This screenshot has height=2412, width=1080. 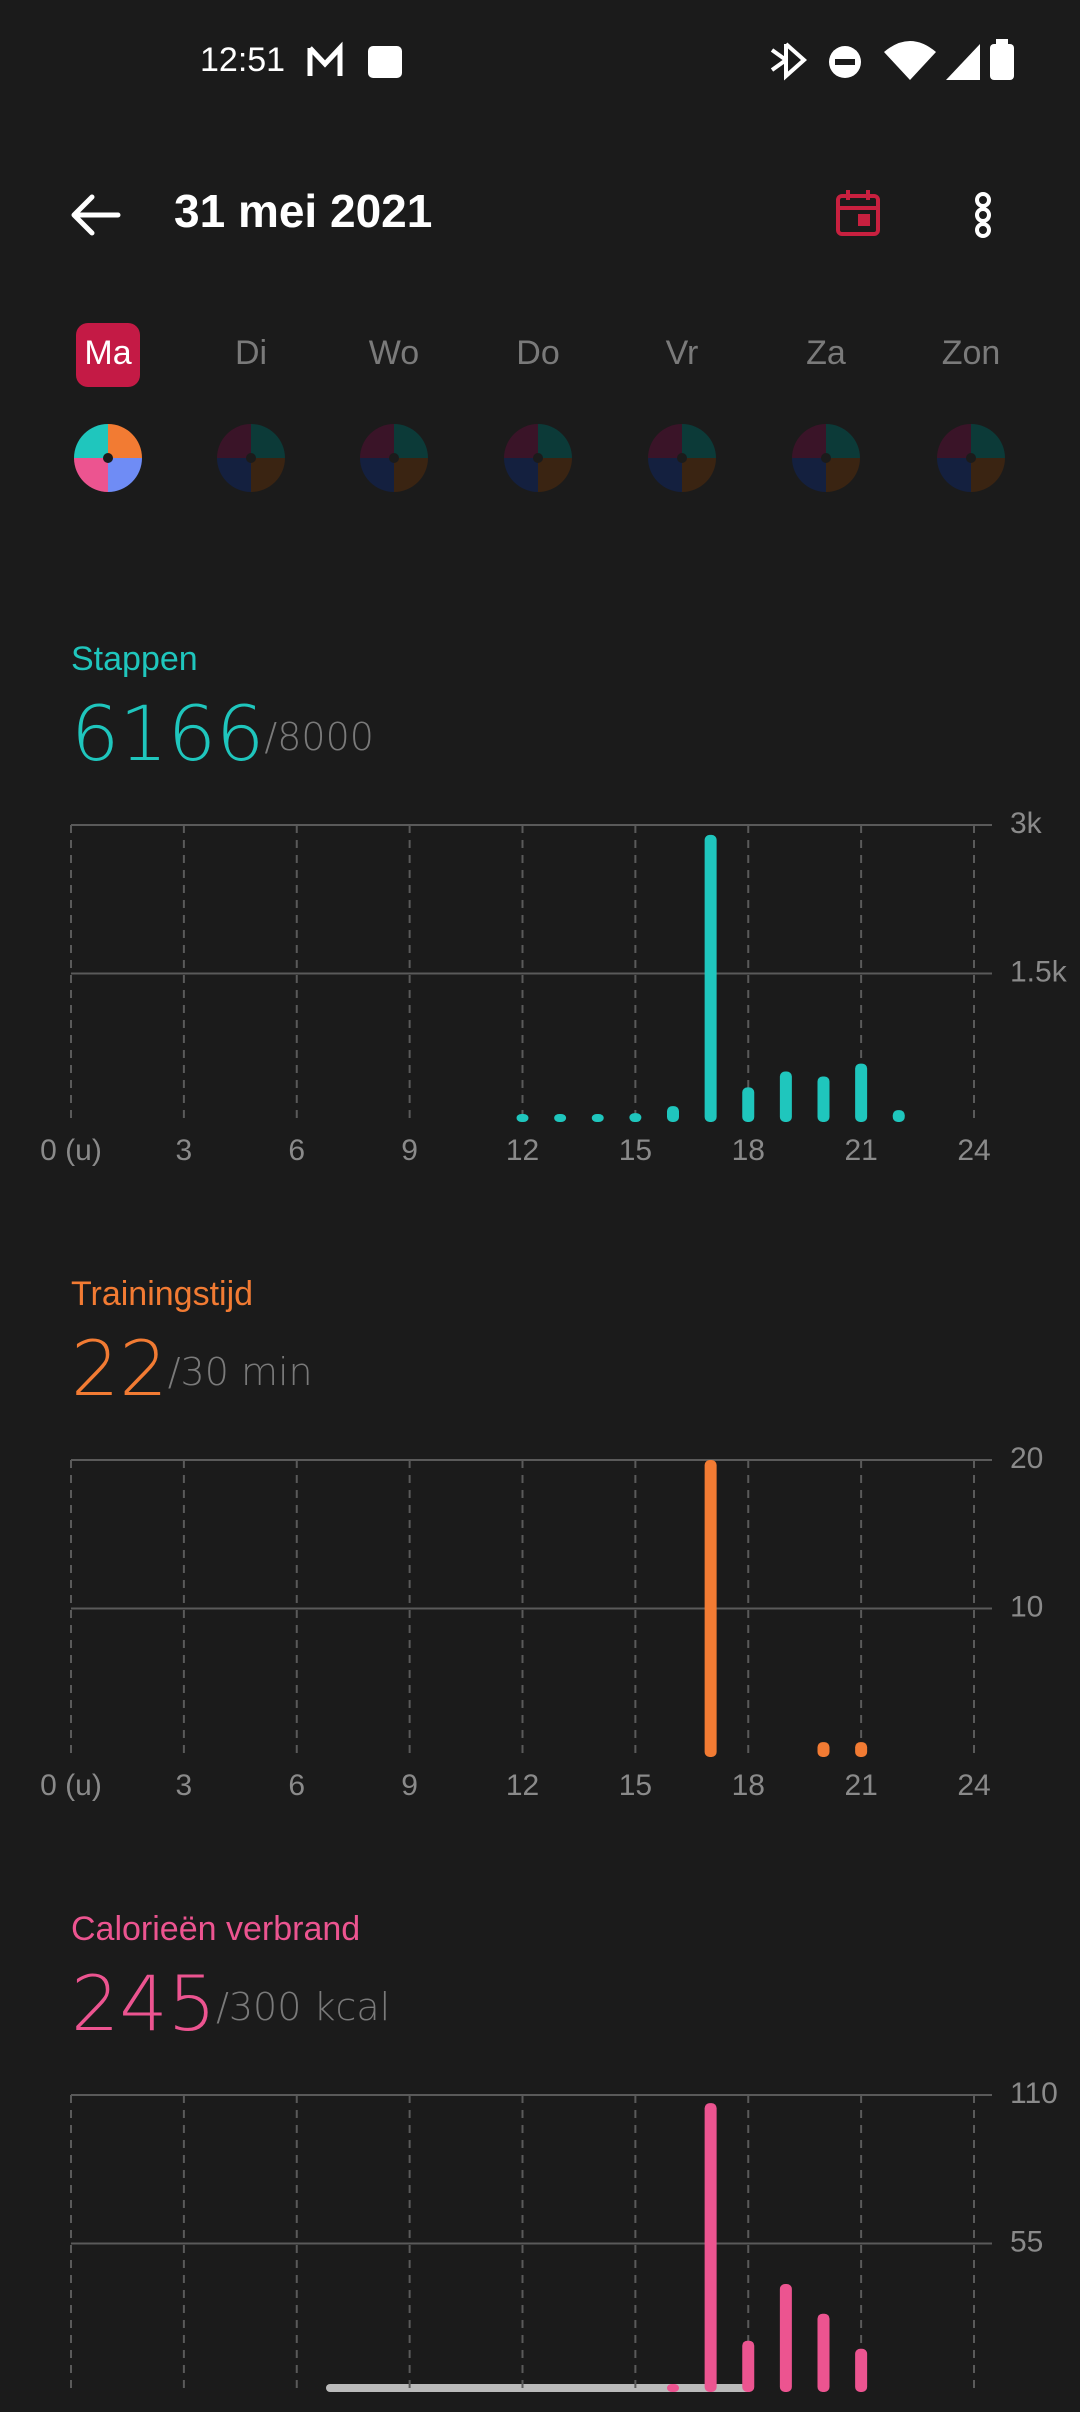 What do you see at coordinates (319, 737) in the screenshot?
I see `goal-label: /8000` at bounding box center [319, 737].